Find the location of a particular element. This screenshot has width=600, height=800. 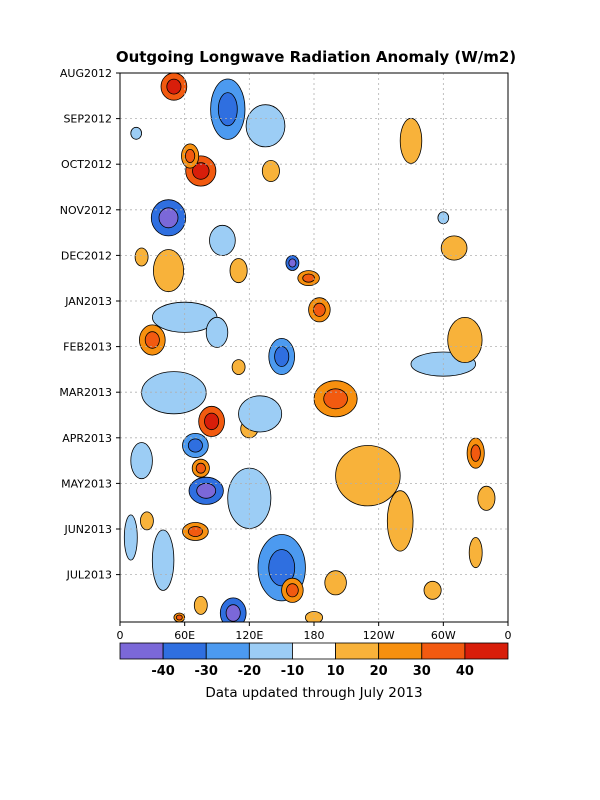

x-tick-label: 180 is located at coordinates (314, 635).